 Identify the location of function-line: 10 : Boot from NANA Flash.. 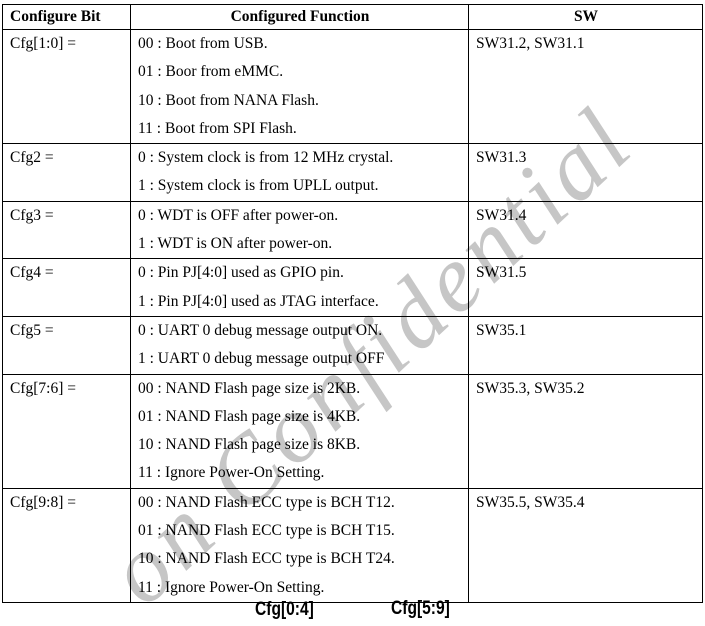
(228, 100).